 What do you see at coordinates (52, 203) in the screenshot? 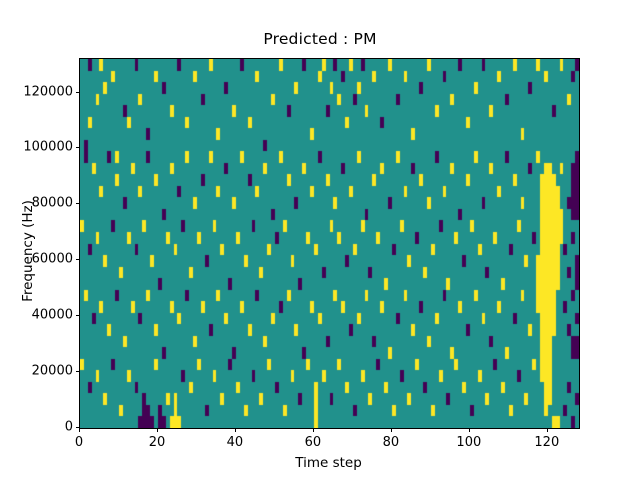
I see `y-tick-label: 80000` at bounding box center [52, 203].